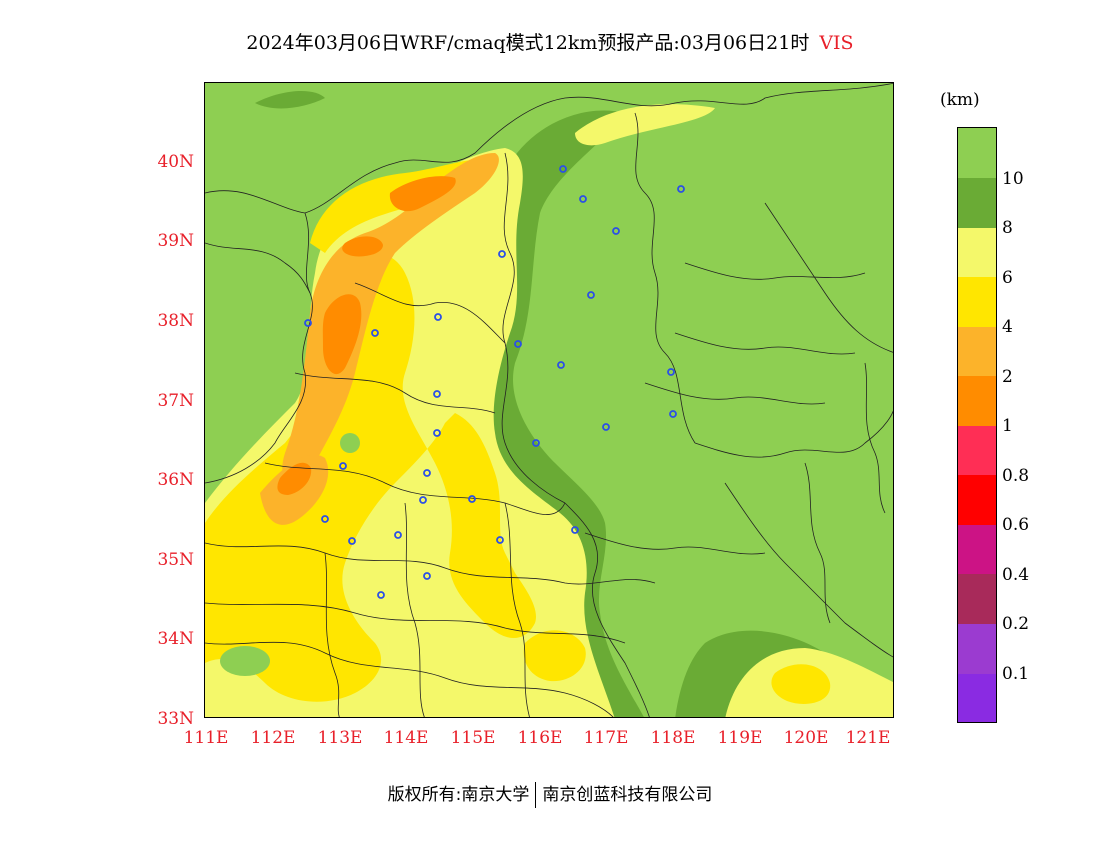 This screenshot has width=1100, height=850. I want to click on lon-label-113e: 113E, so click(340, 738).